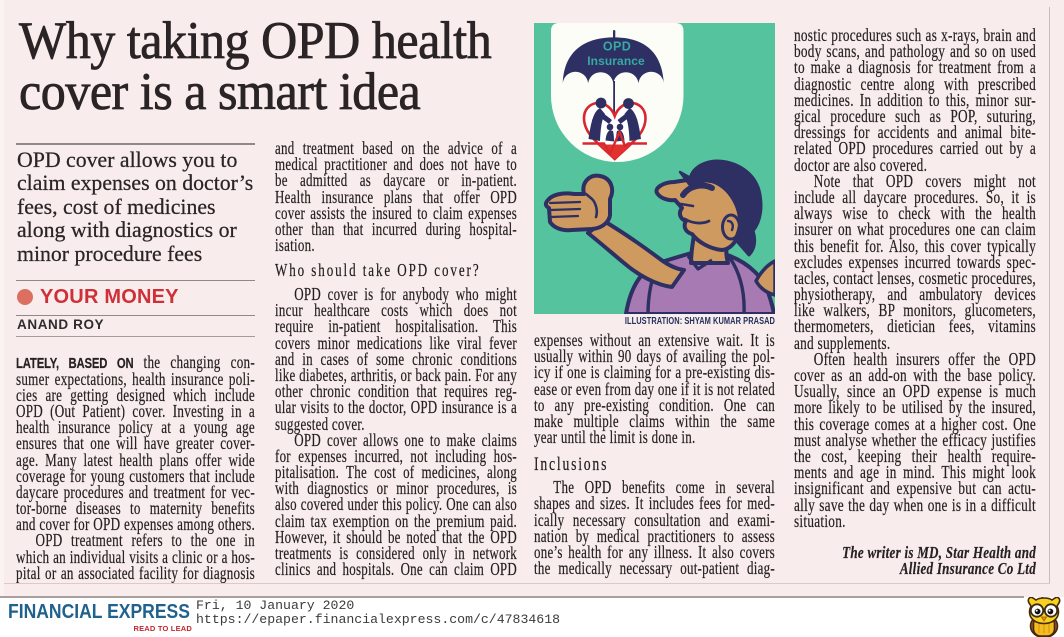 Image resolution: width=1064 pixels, height=637 pixels. What do you see at coordinates (616, 61) in the screenshot?
I see `svg-text: Insurance` at bounding box center [616, 61].